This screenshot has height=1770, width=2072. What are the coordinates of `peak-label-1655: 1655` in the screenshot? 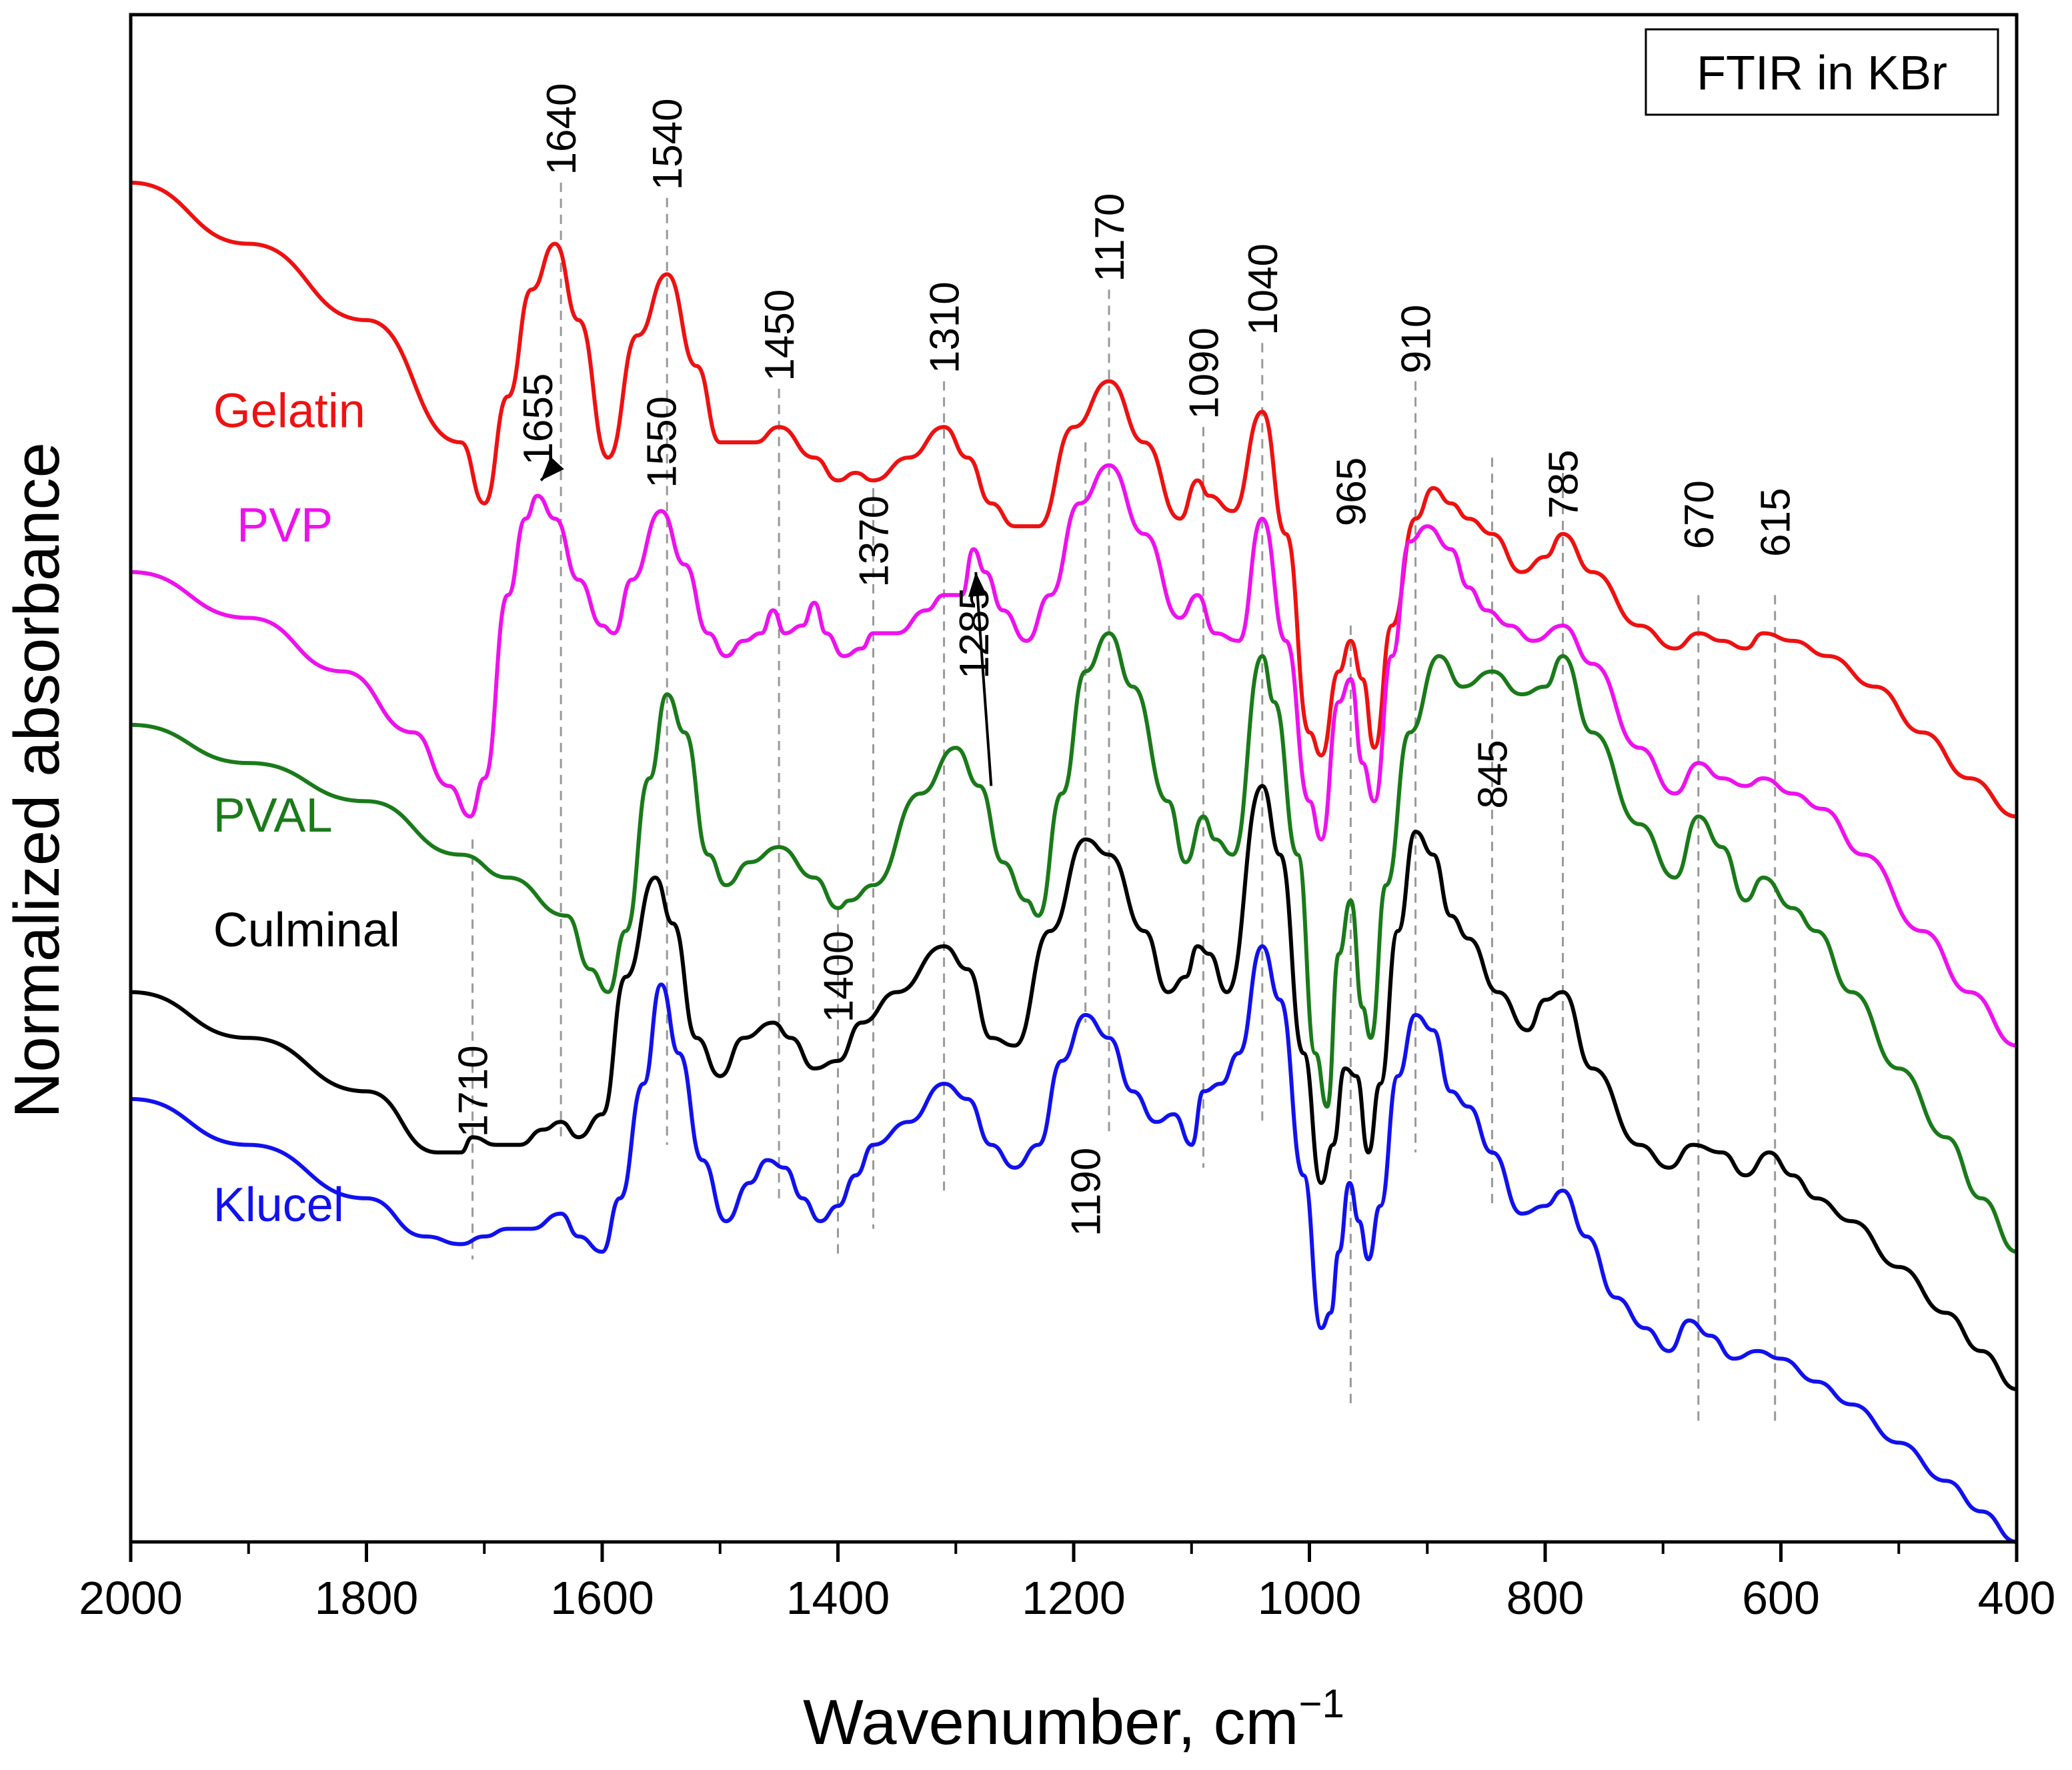 It's located at (538, 419).